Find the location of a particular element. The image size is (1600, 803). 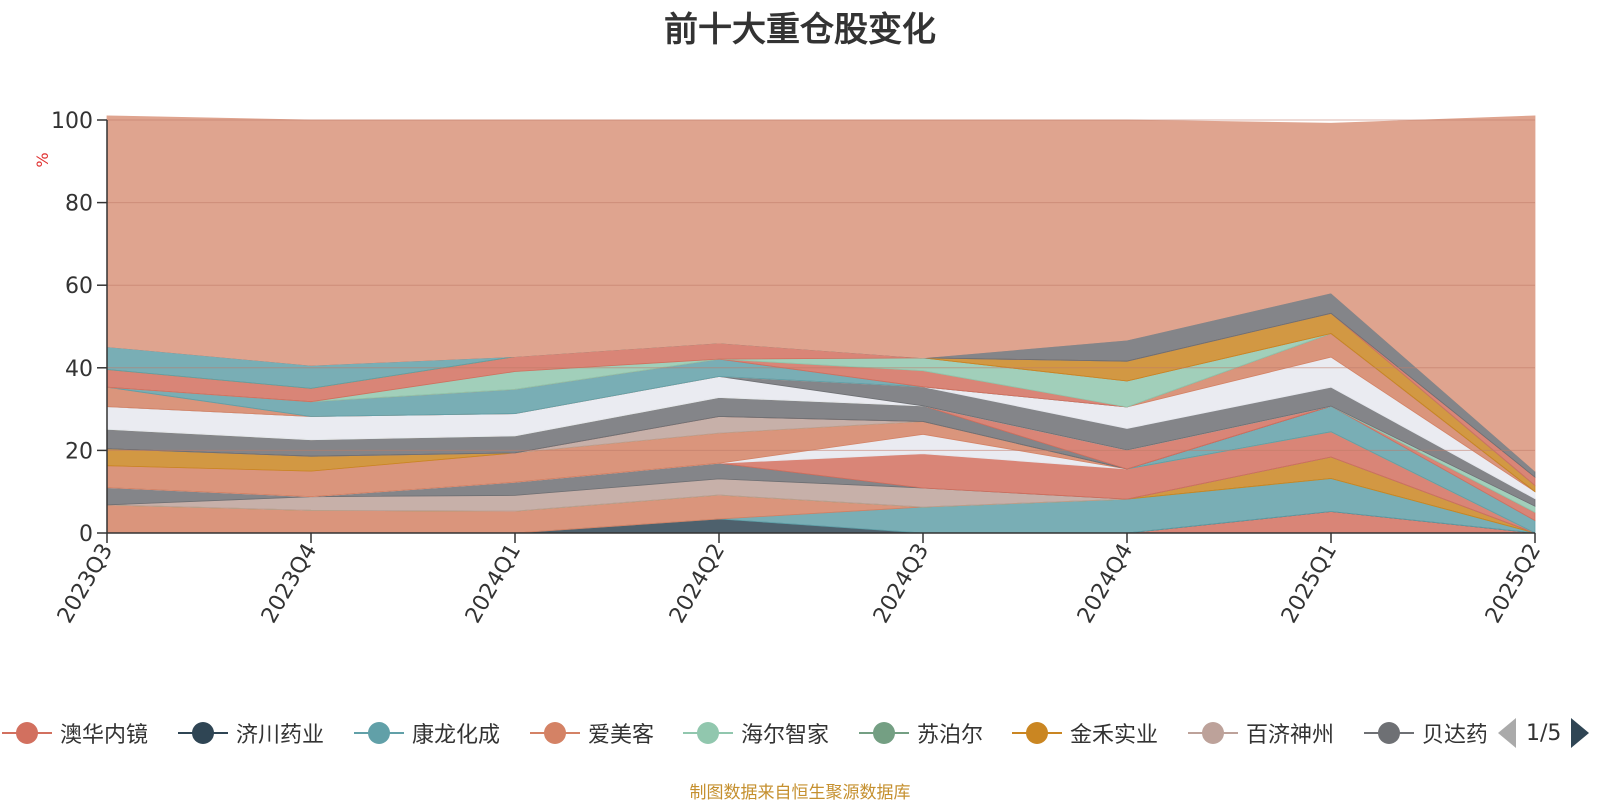

y-tick-label-5: 80 is located at coordinates (79, 204).